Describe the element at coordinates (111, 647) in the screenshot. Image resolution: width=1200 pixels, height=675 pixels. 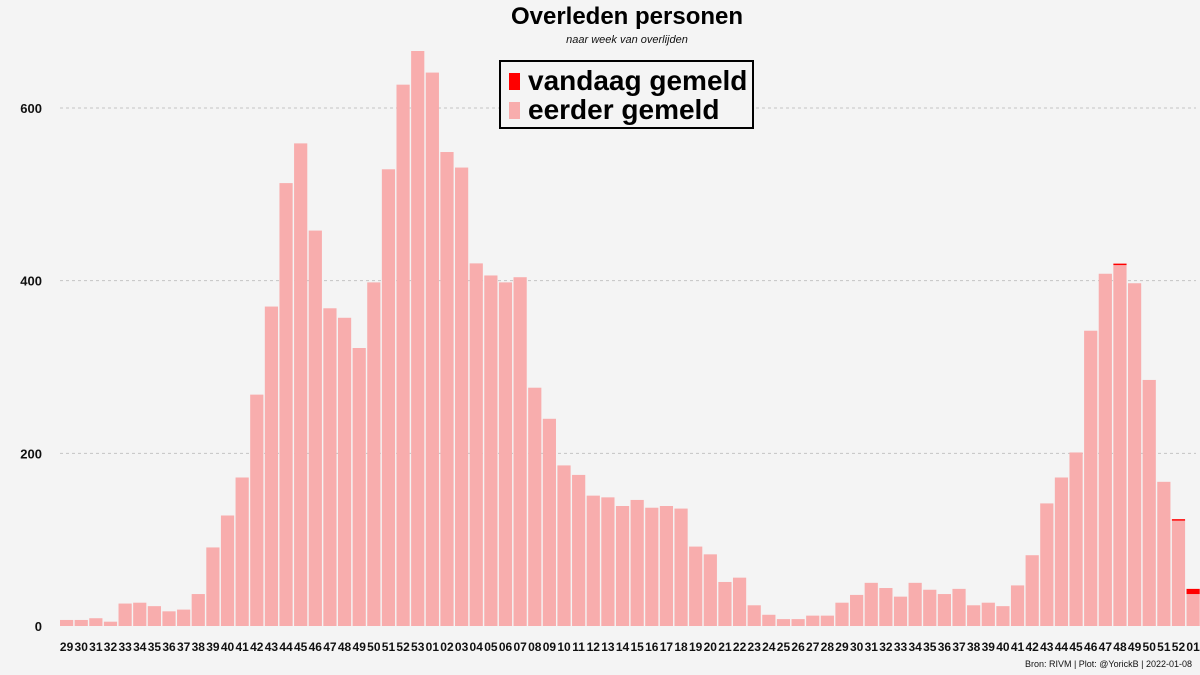
I see `x-tick-label: 32` at that location.